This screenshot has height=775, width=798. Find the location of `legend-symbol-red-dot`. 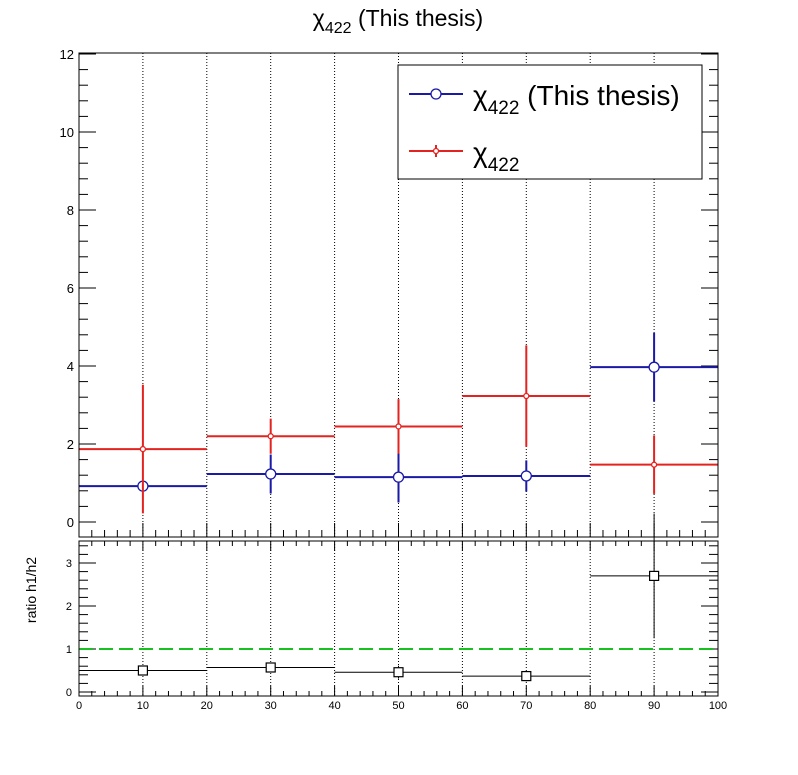

legend-symbol-red-dot is located at coordinates (436, 151).